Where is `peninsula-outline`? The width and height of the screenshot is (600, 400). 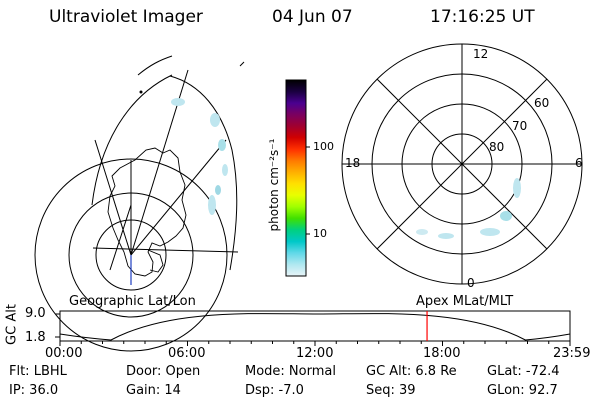 peninsula-outline is located at coordinates (155, 261).